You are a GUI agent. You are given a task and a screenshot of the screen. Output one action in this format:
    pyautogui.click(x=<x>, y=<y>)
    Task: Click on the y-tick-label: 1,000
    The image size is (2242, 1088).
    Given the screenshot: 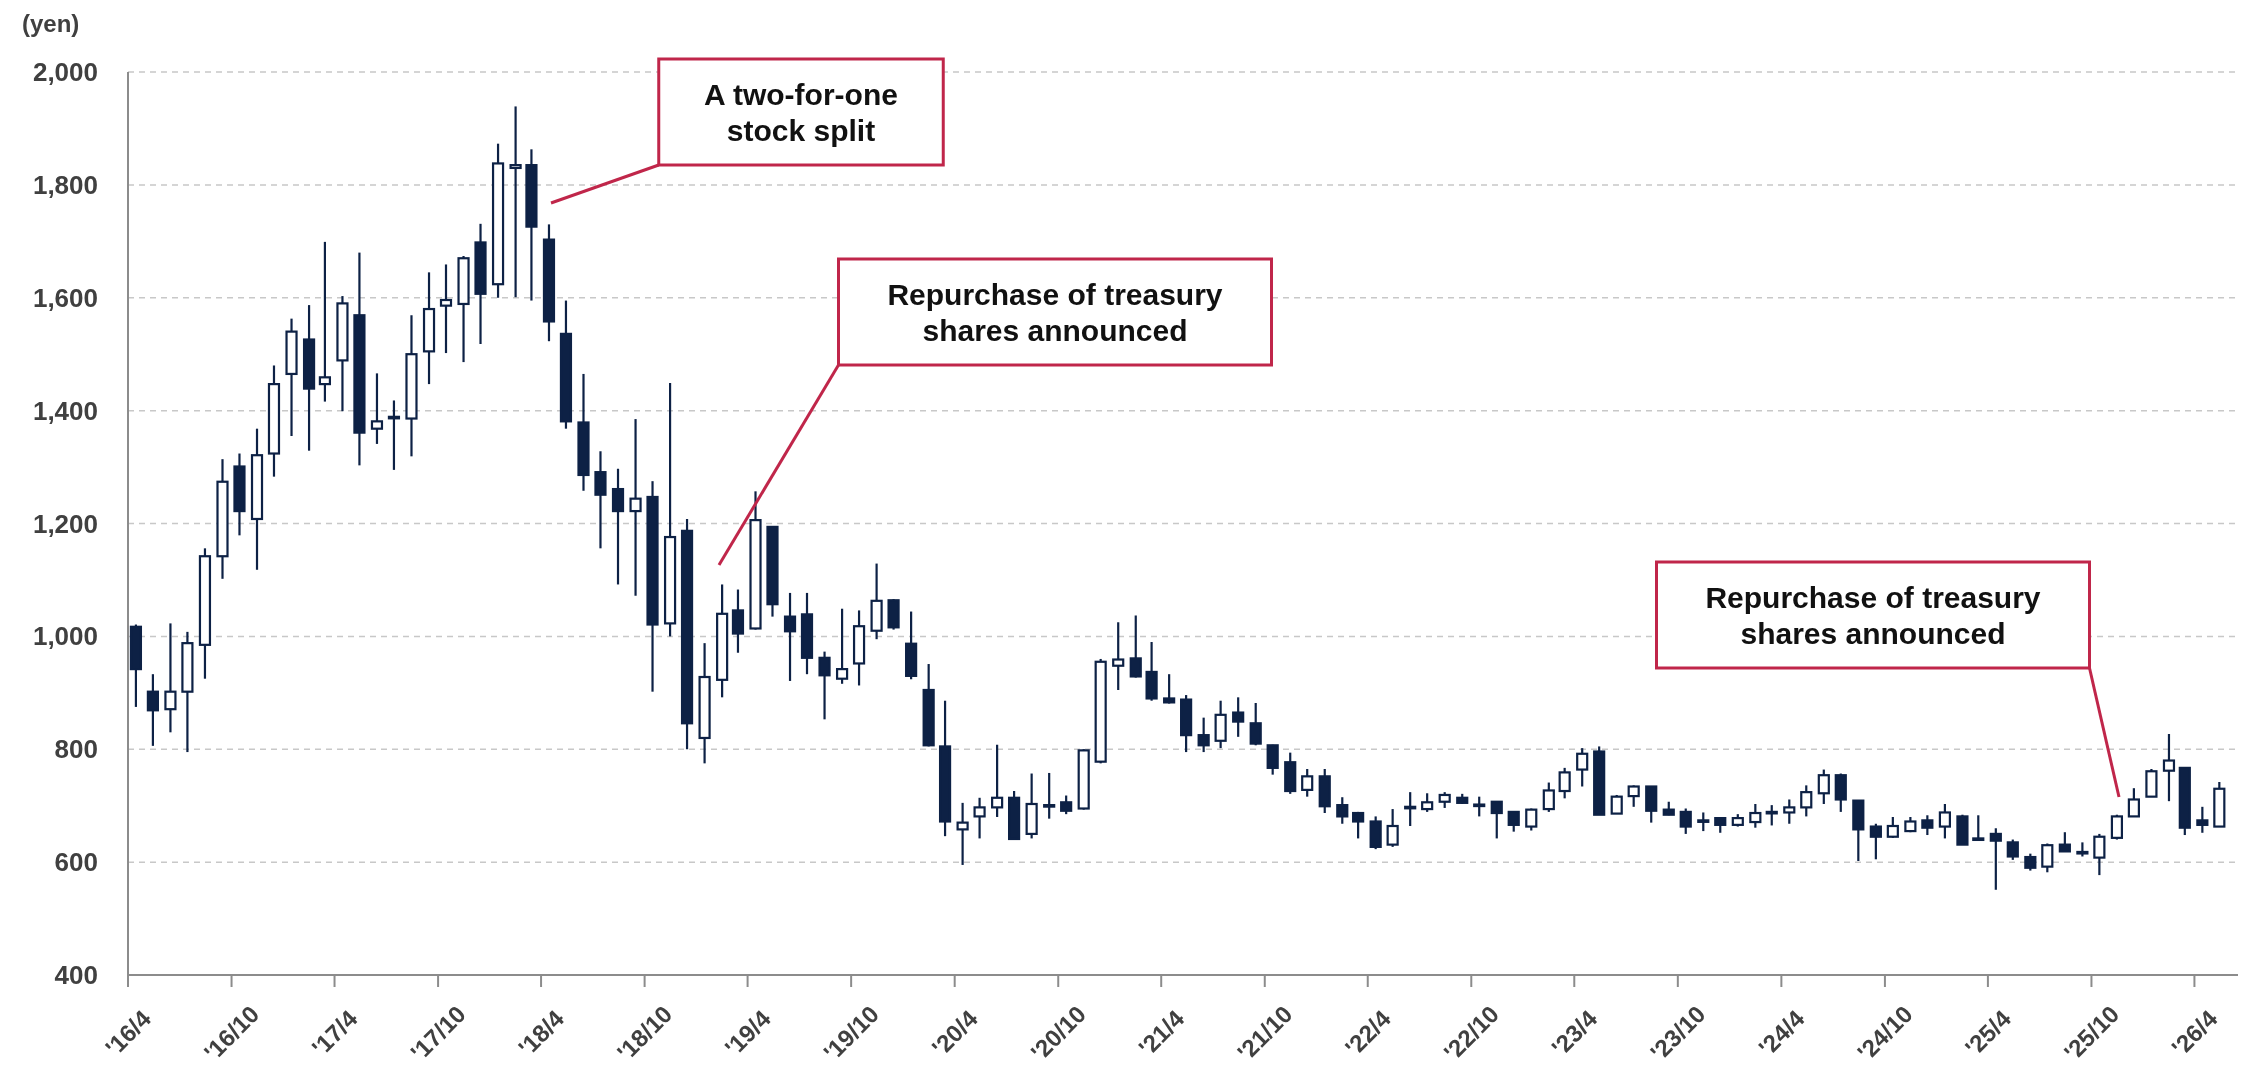 What is the action you would take?
    pyautogui.click(x=65, y=636)
    